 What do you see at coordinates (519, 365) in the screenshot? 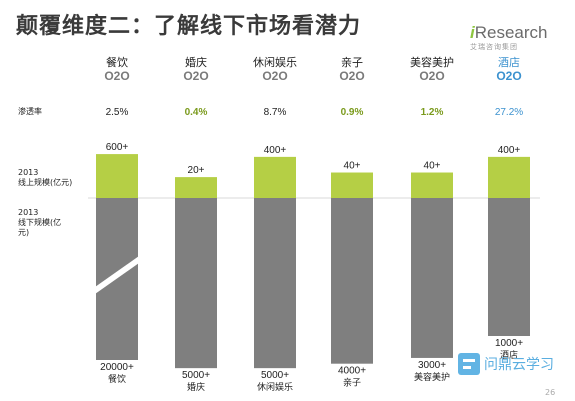
I see `watermark-text: 问鼎云学习` at bounding box center [519, 365].